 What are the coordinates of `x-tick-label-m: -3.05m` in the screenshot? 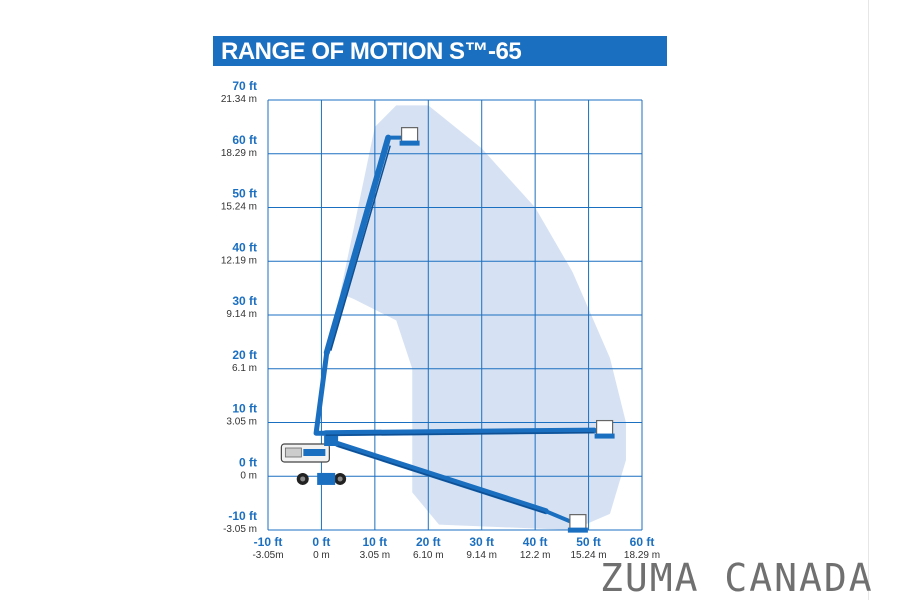 It's located at (267, 555).